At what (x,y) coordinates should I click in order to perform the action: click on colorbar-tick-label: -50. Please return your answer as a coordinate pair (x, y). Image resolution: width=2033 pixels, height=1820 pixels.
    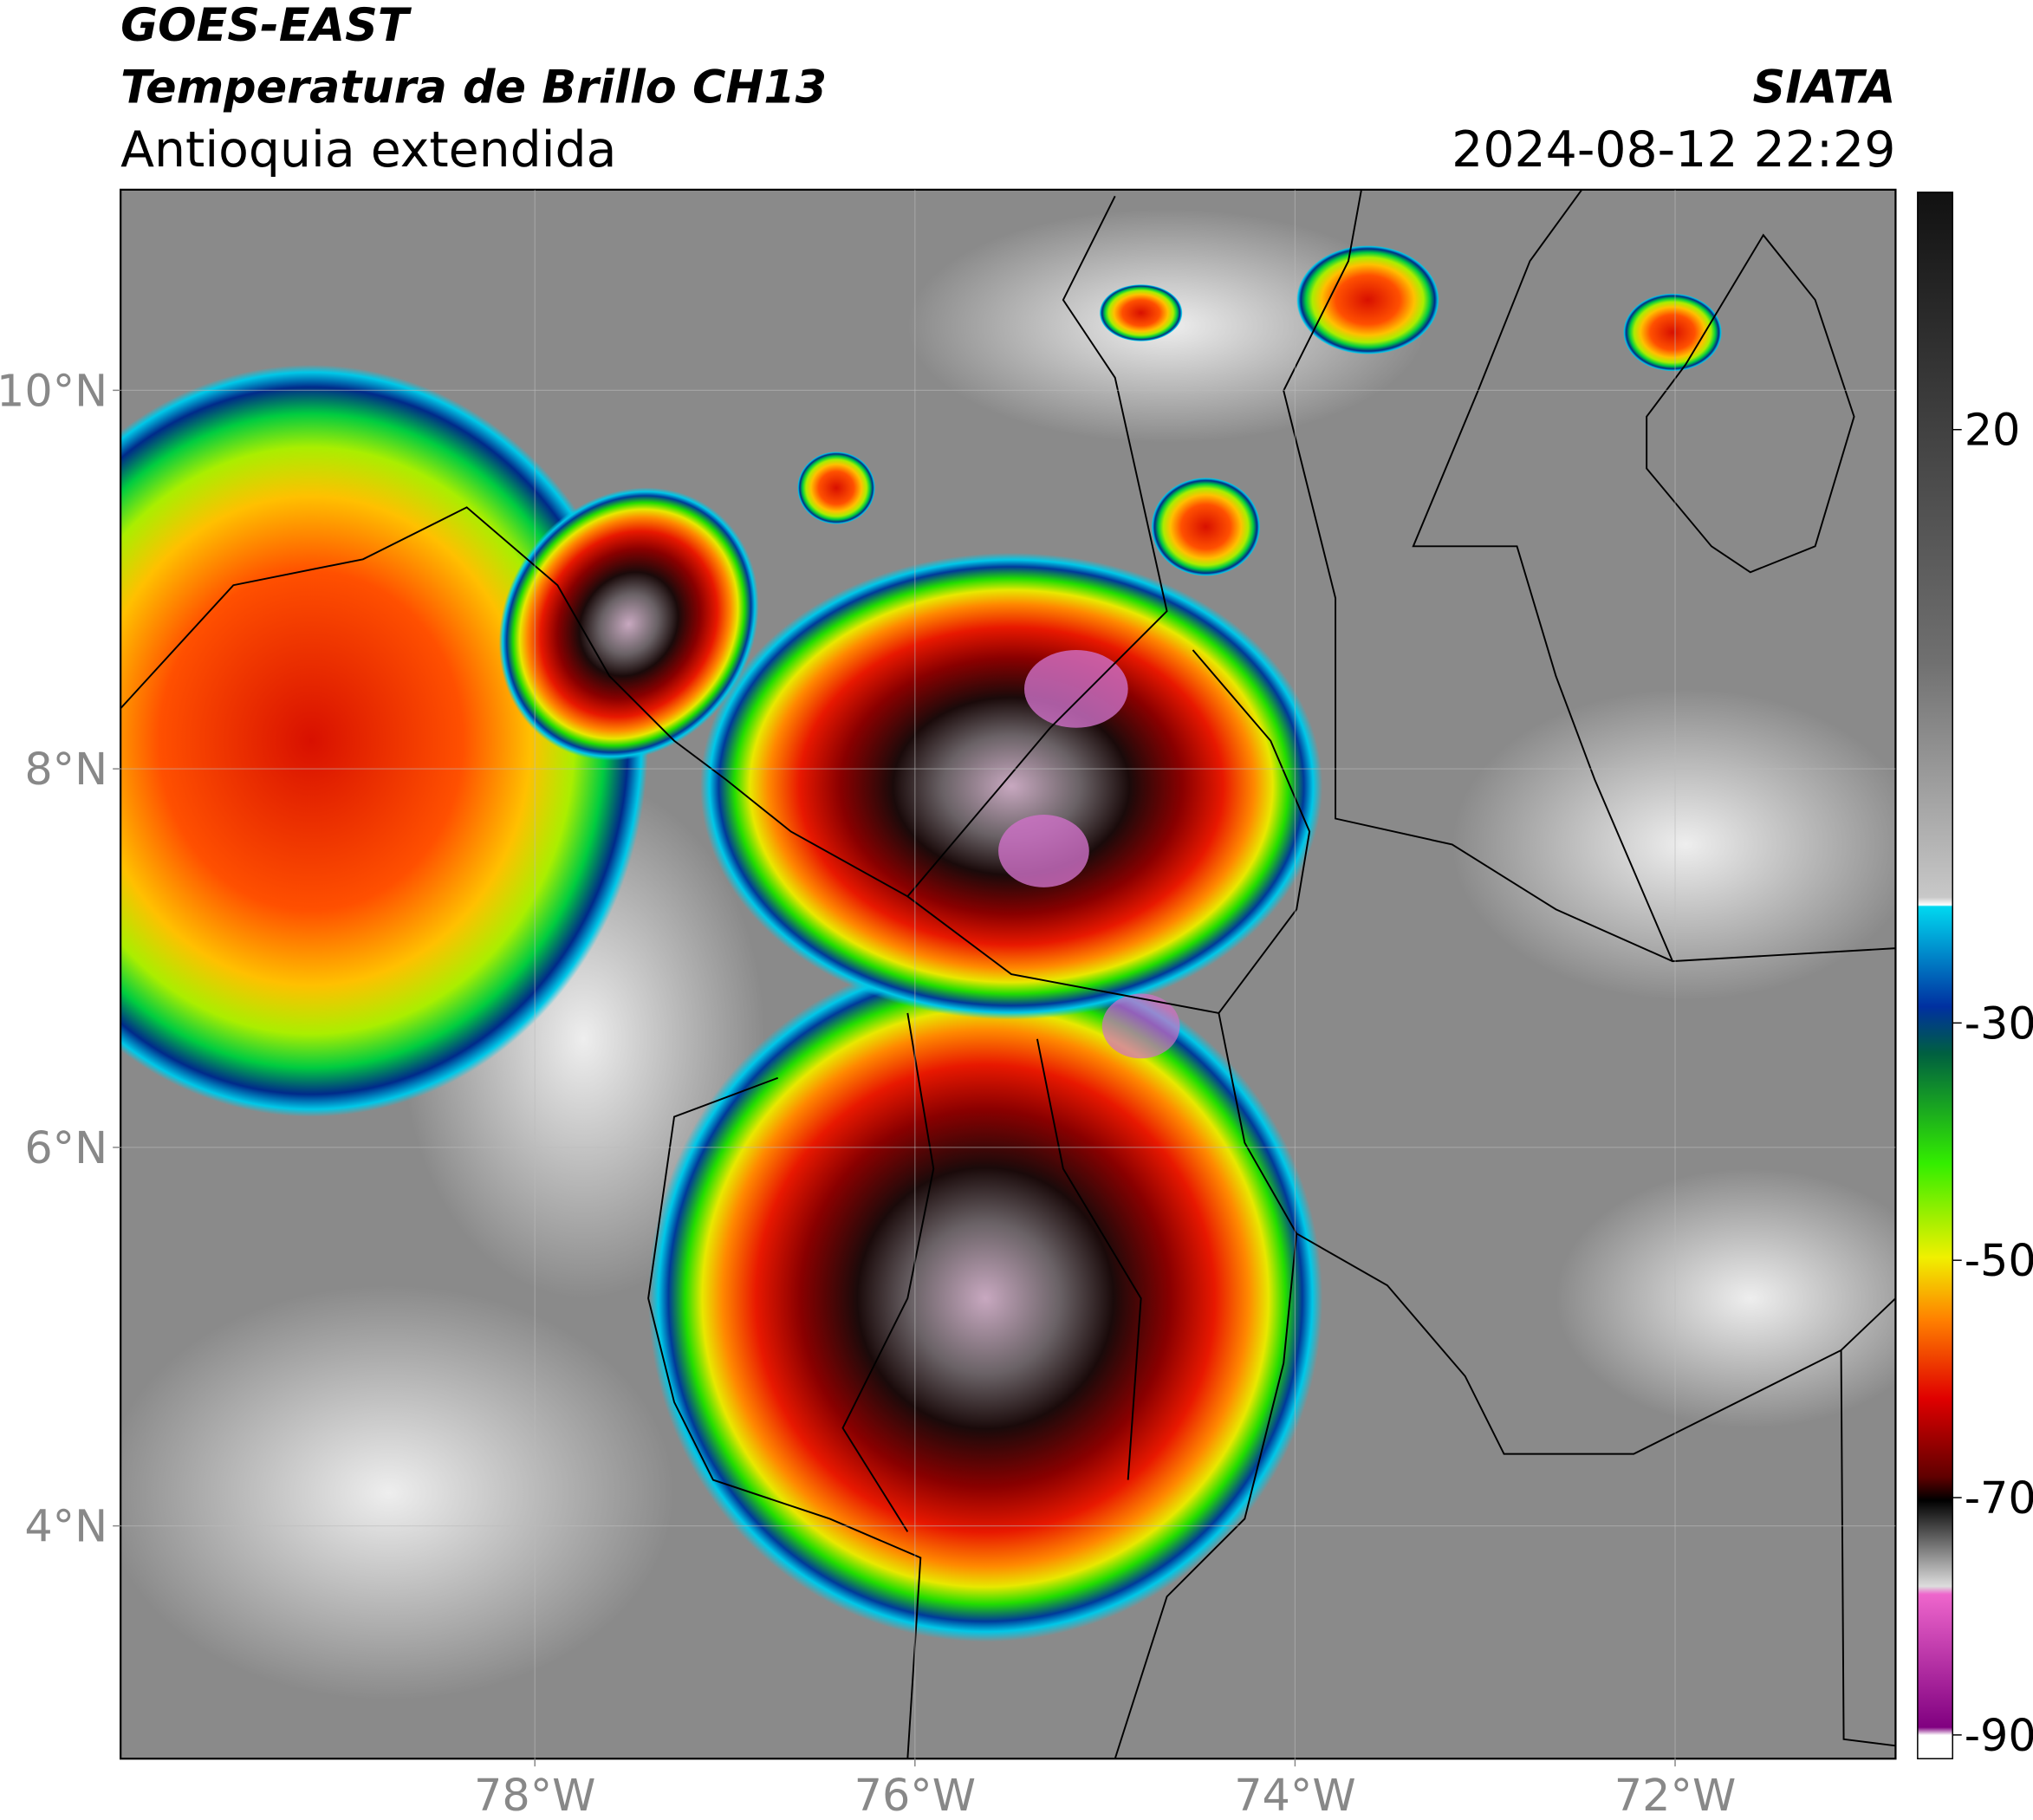
    Looking at the image, I should click on (1999, 1260).